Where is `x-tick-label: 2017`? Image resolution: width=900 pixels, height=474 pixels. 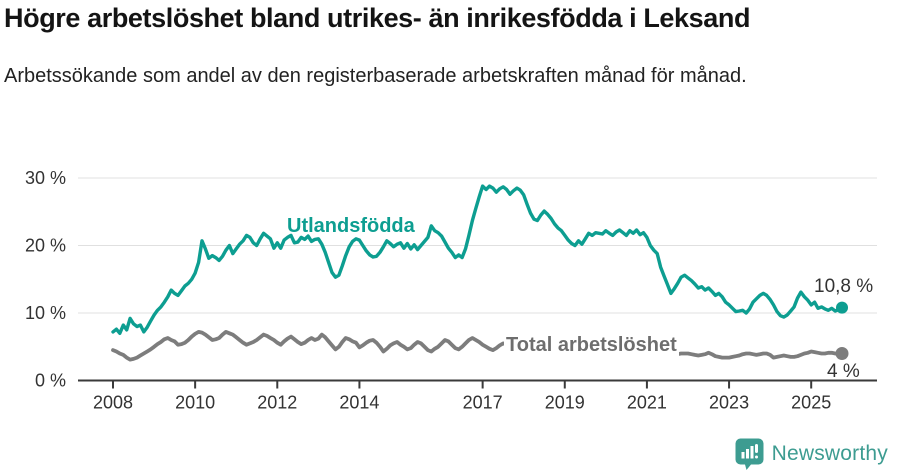
x-tick-label: 2017 is located at coordinates (483, 403).